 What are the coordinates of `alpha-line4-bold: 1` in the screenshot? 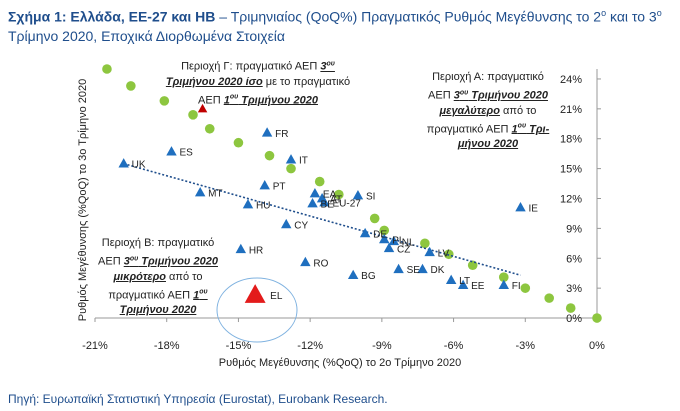 It's located at (514, 129).